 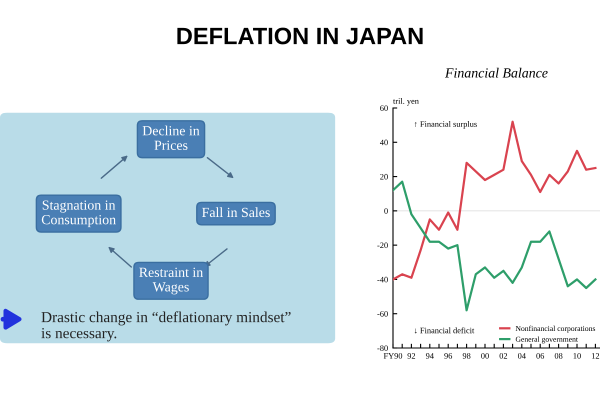 What do you see at coordinates (412, 356) in the screenshot?
I see `x-tick-label: 92` at bounding box center [412, 356].